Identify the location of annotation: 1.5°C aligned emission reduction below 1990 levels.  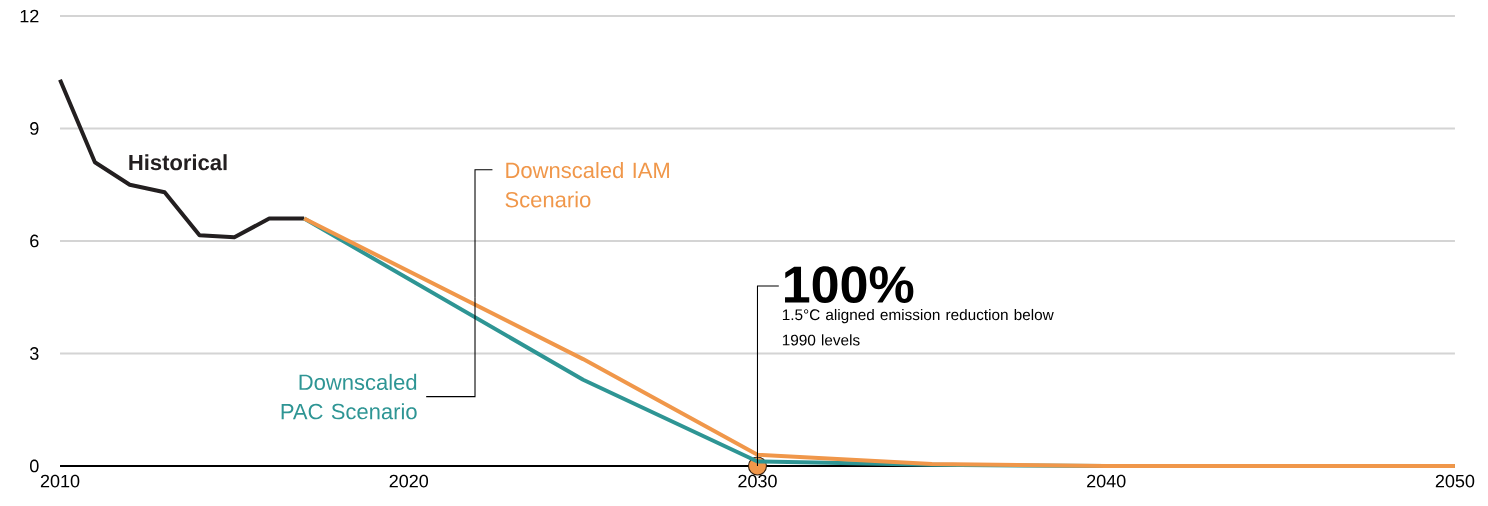
(918, 327).